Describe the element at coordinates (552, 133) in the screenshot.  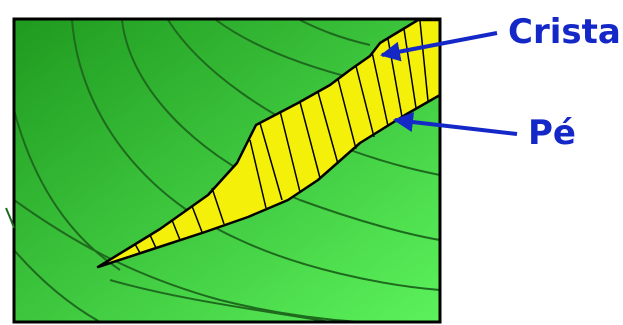
I see `toe-label: Pé` at that location.